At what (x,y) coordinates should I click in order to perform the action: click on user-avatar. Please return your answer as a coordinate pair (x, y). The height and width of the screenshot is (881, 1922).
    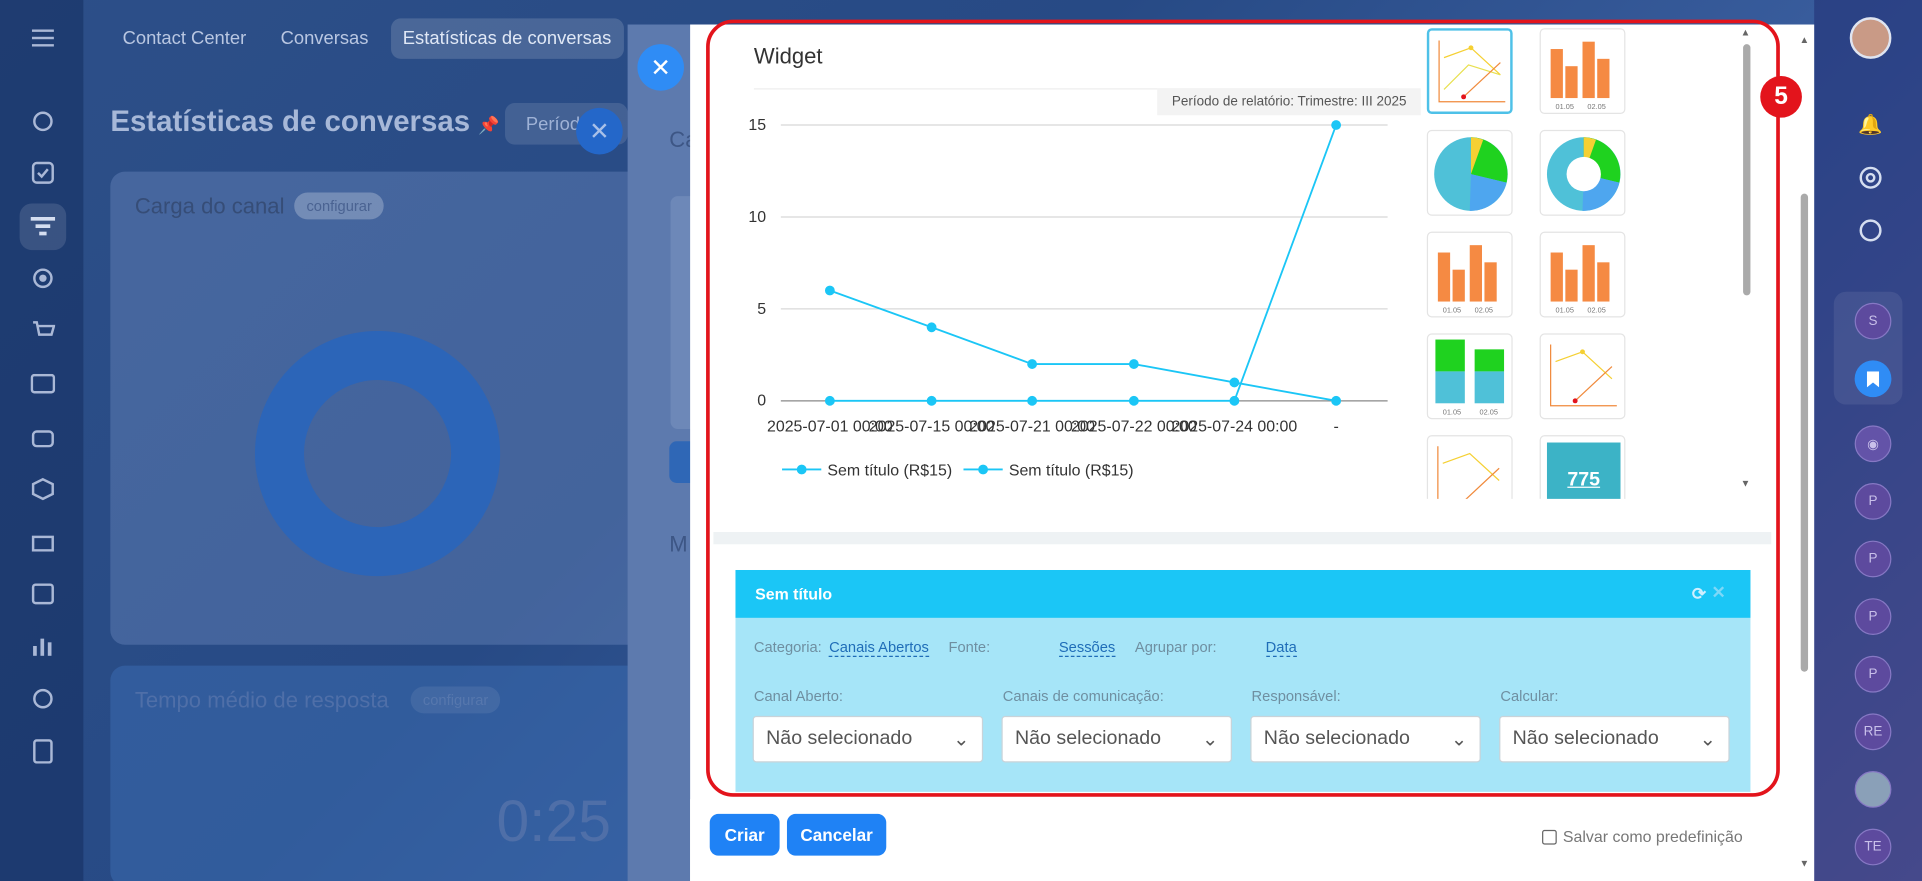
    Looking at the image, I should click on (1870, 38).